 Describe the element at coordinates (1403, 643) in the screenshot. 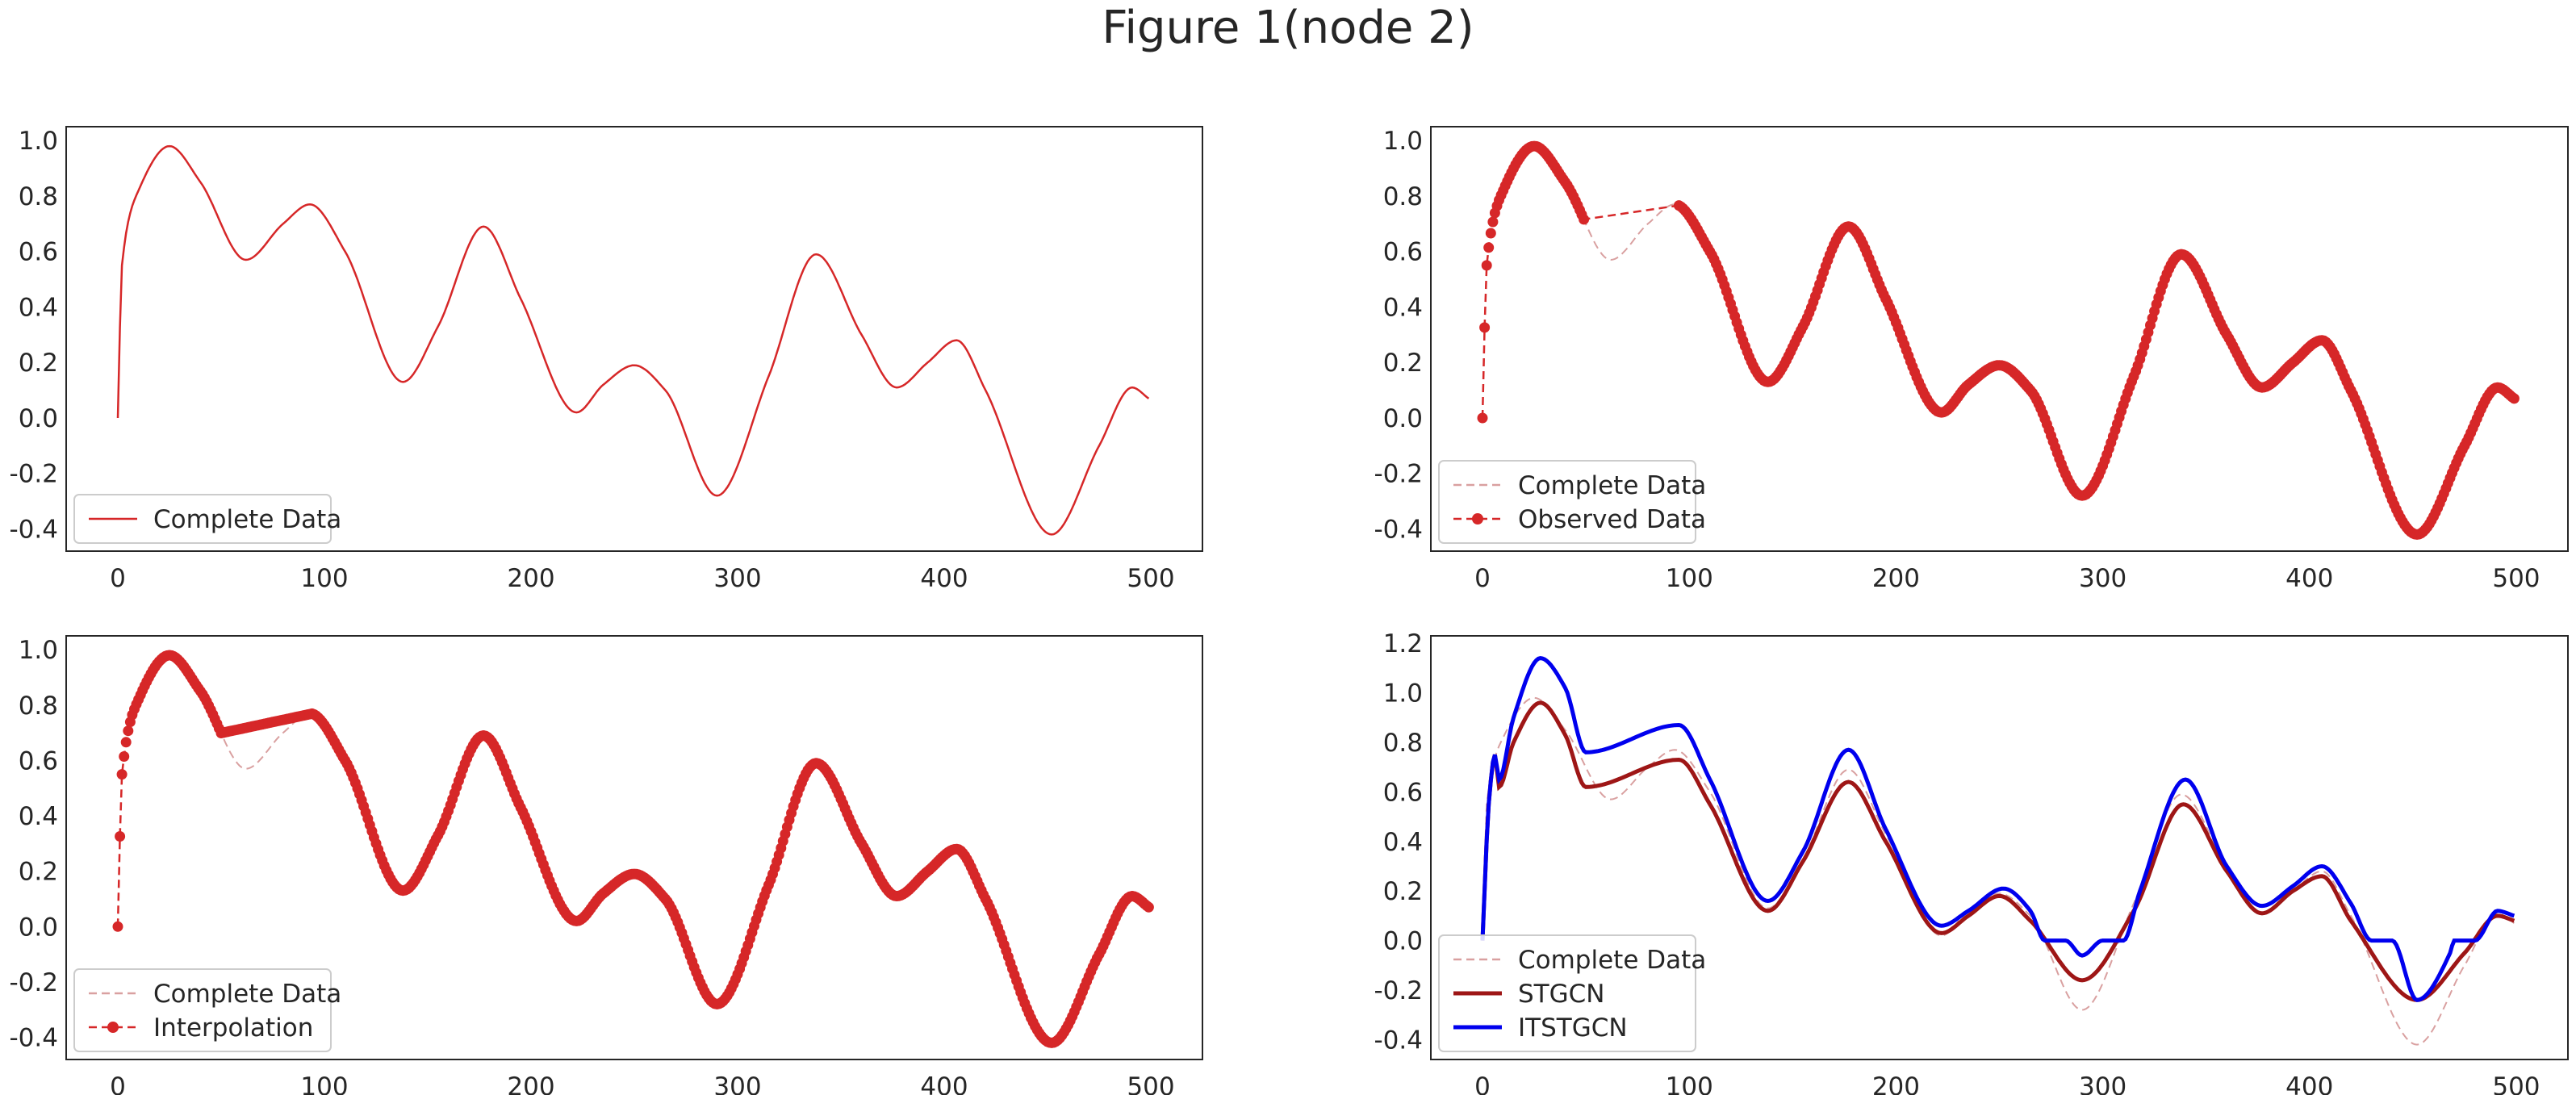

I see `y-tick-label: 1.2` at that location.